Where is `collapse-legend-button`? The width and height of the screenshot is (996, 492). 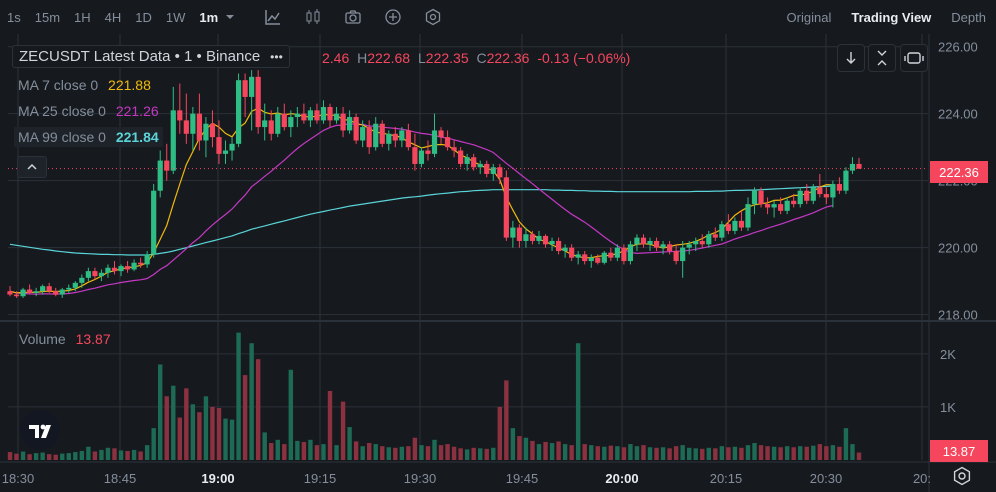
collapse-legend-button is located at coordinates (32, 167).